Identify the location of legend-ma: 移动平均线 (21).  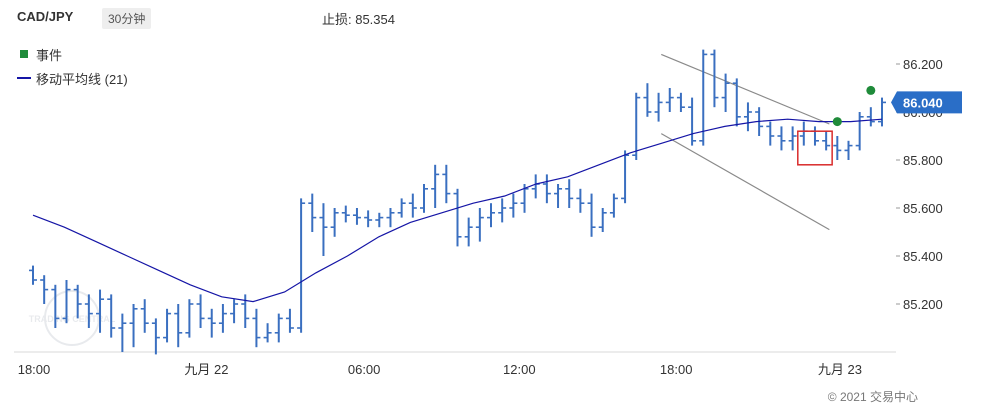
(72, 78).